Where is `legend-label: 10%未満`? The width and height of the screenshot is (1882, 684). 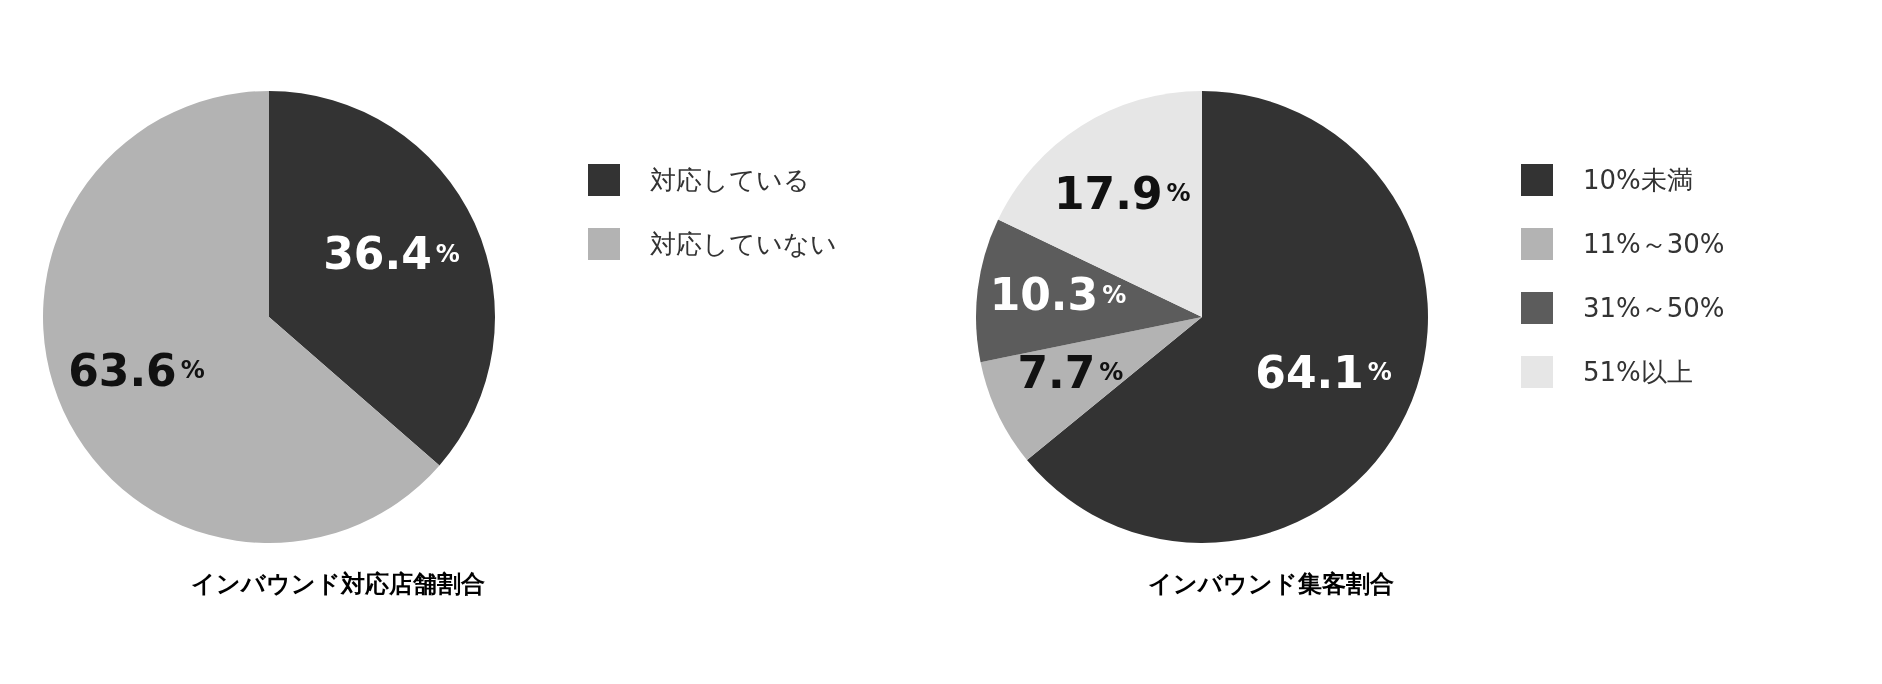
legend-label: 10%未満 is located at coordinates (1638, 180).